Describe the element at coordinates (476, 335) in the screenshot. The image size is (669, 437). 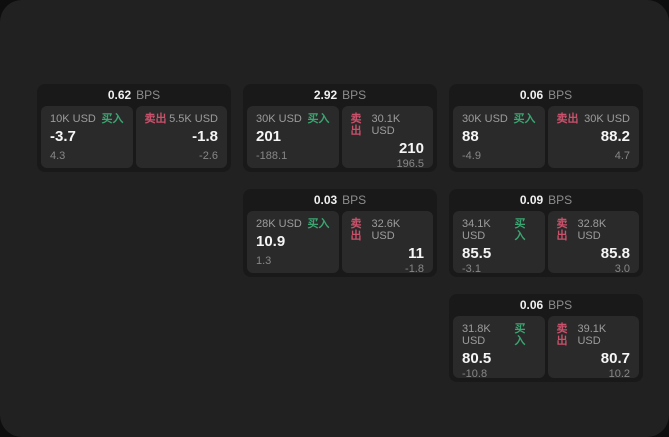
I see `buy-amount: 31.8K USD` at that location.